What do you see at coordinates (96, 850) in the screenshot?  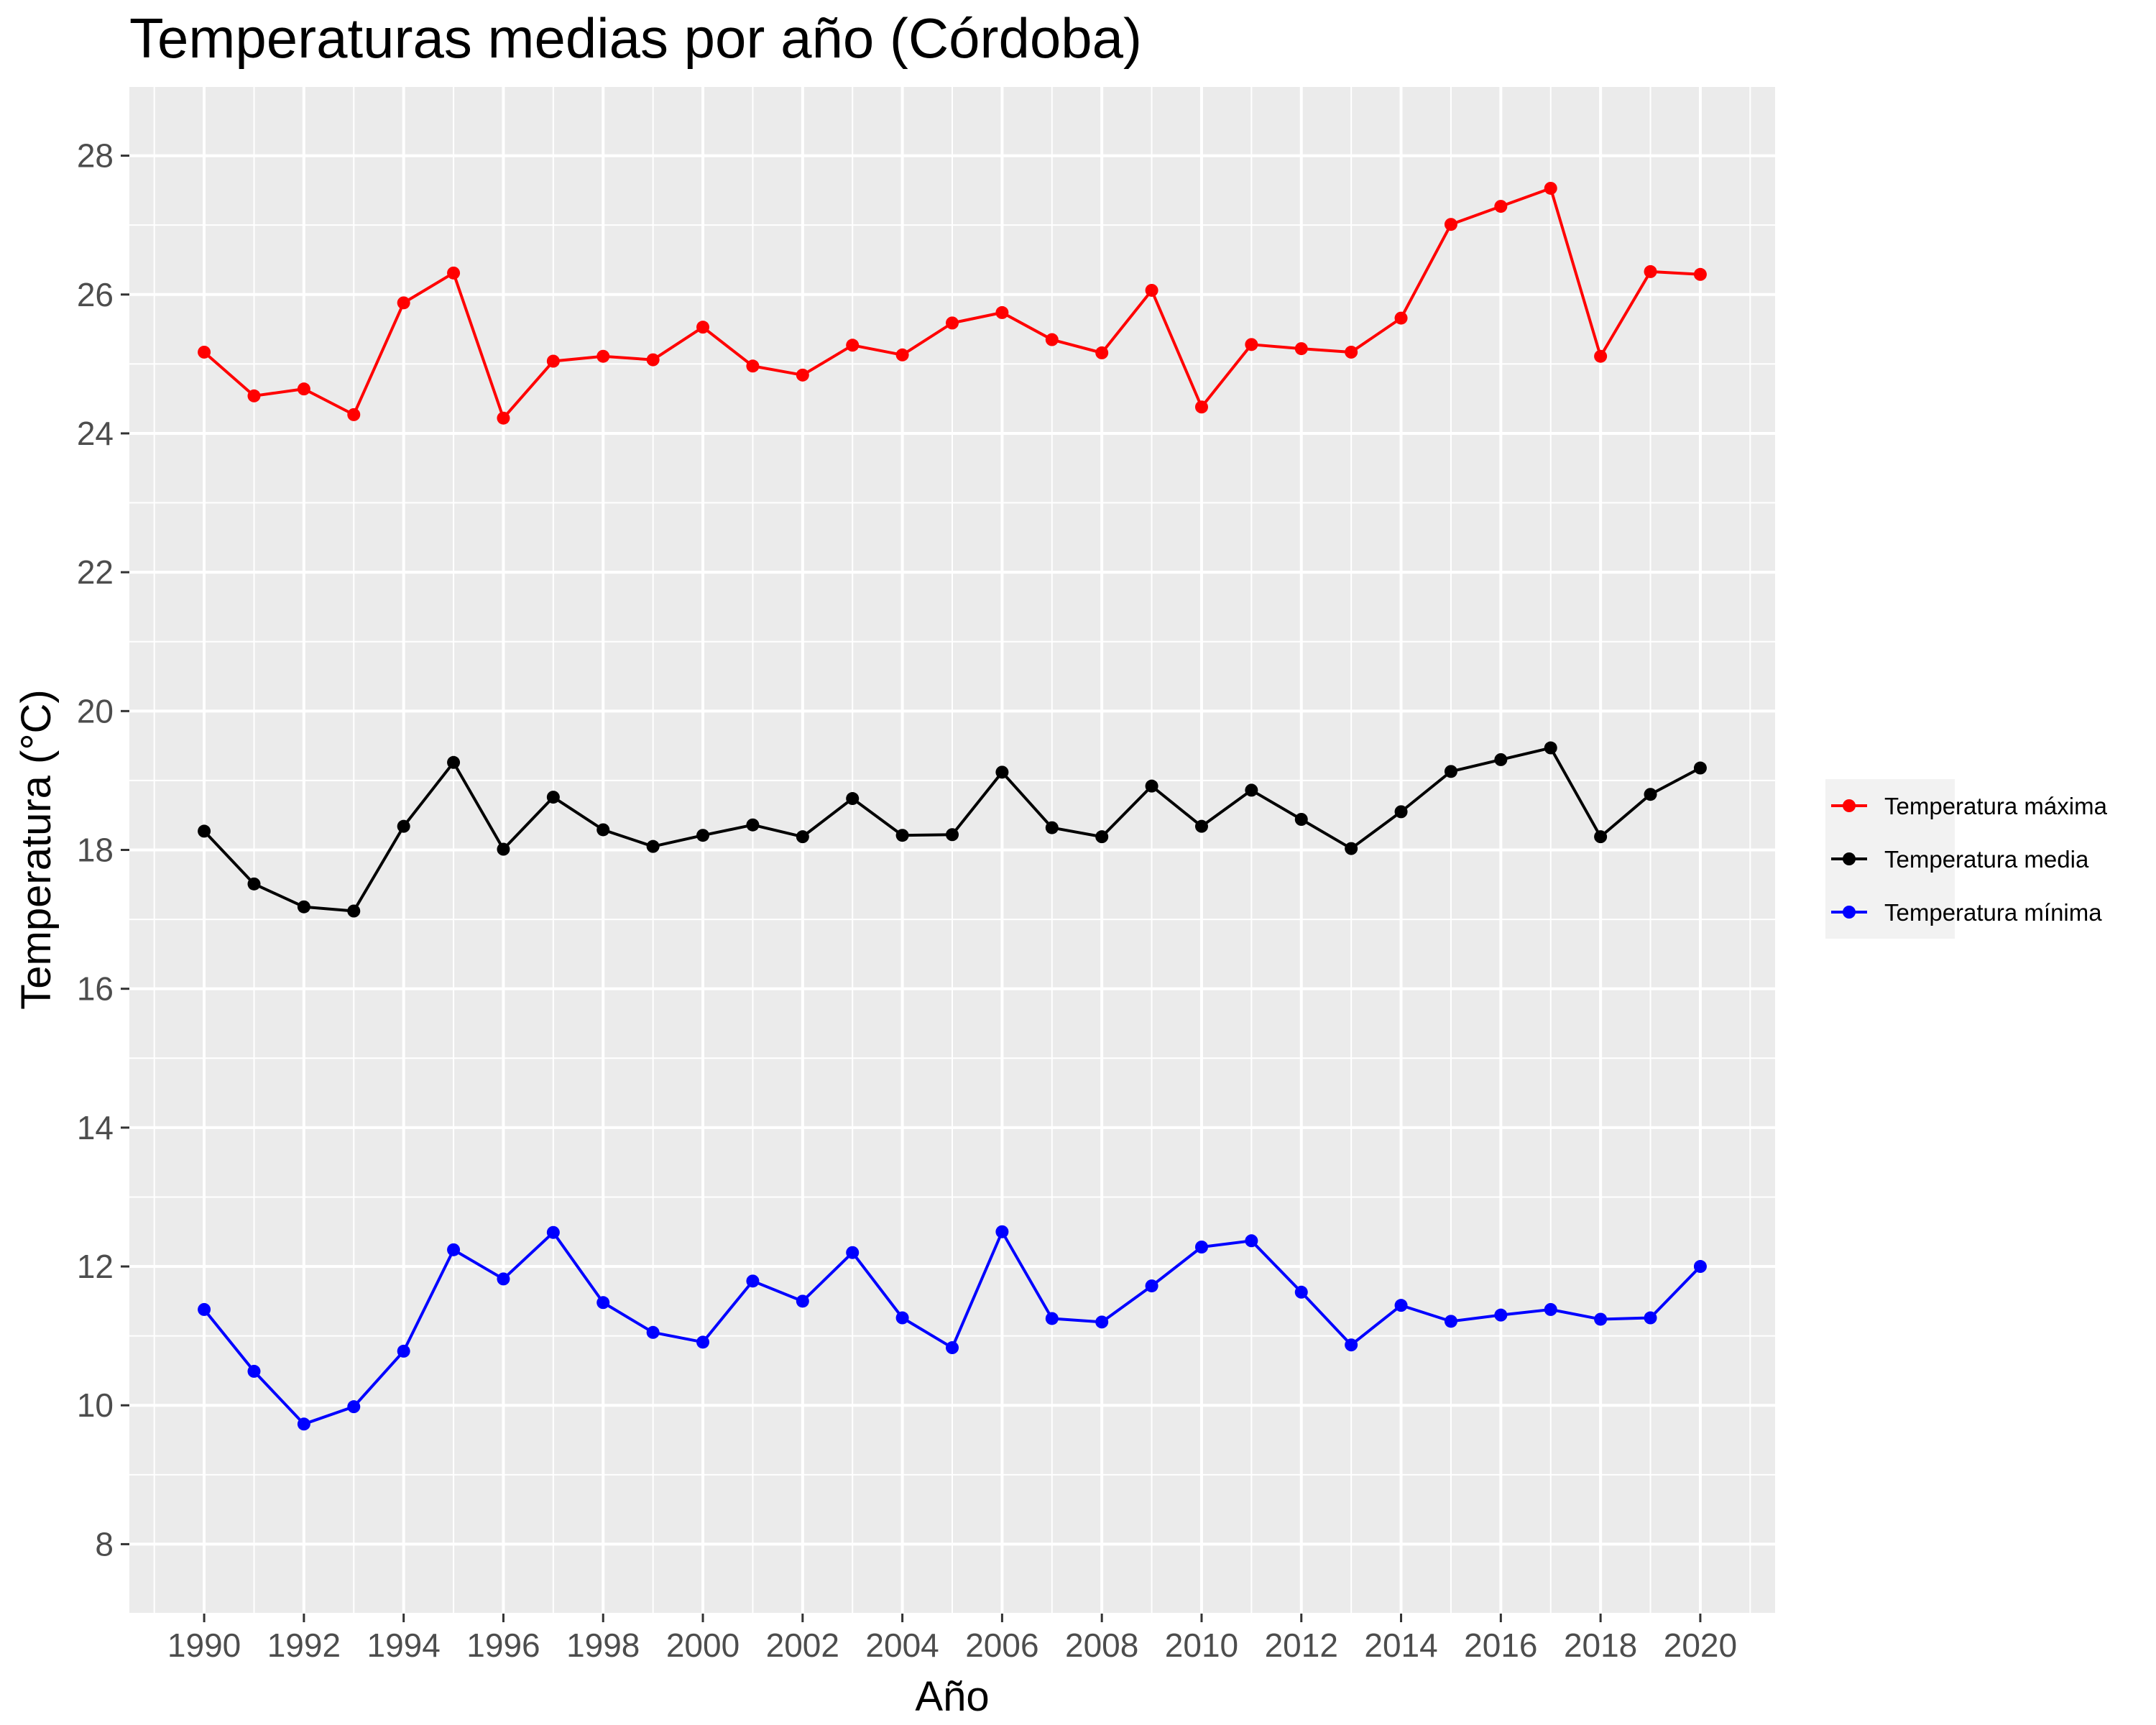 I see `y-tick-label: 18` at bounding box center [96, 850].